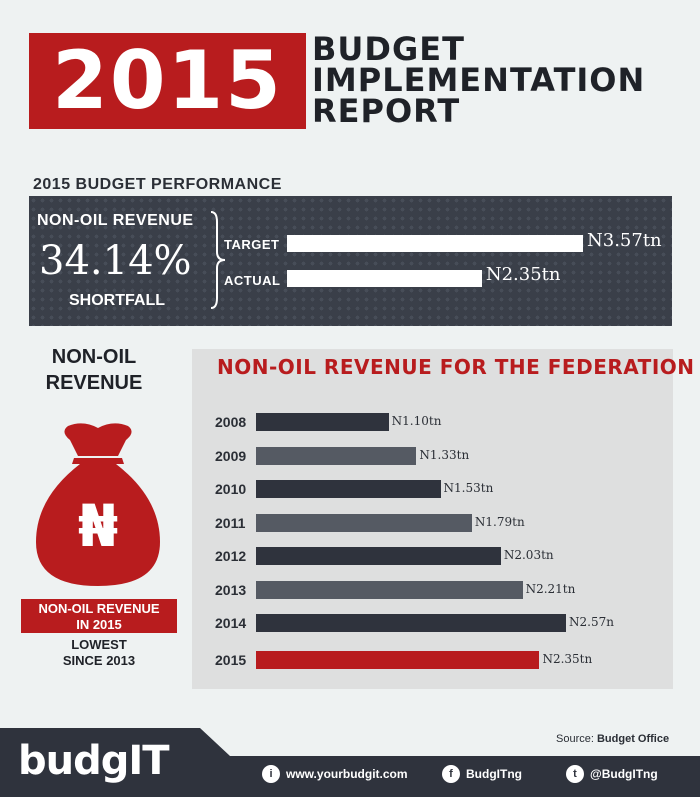 This screenshot has height=797, width=700. What do you see at coordinates (115, 261) in the screenshot?
I see `shortfall-percent: 34.14%` at bounding box center [115, 261].